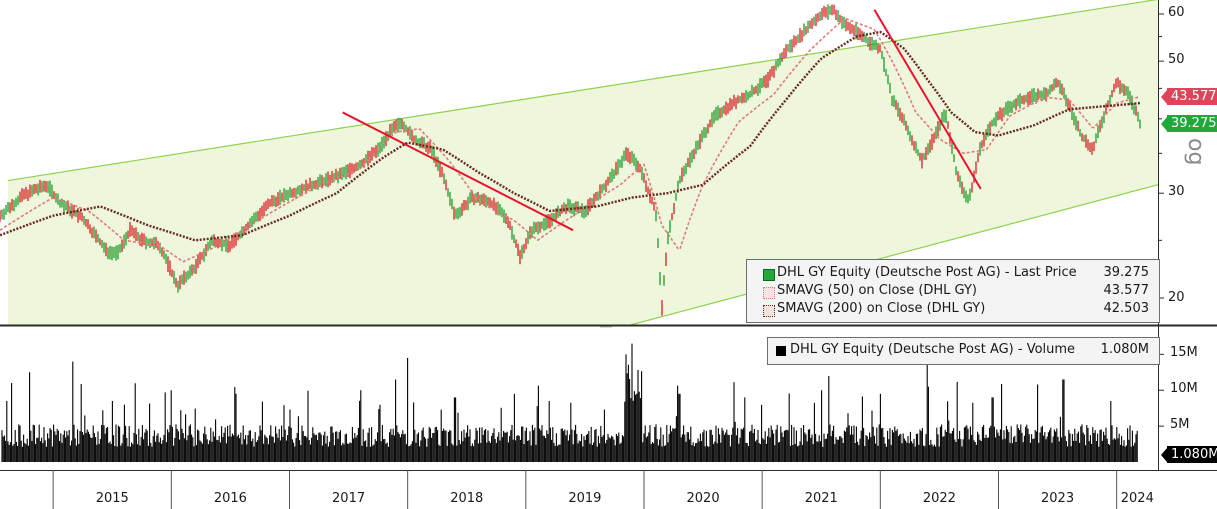 The image size is (1217, 509). Describe the element at coordinates (1189, 123) in the screenshot. I see `price-value-tag: 39.275` at that location.